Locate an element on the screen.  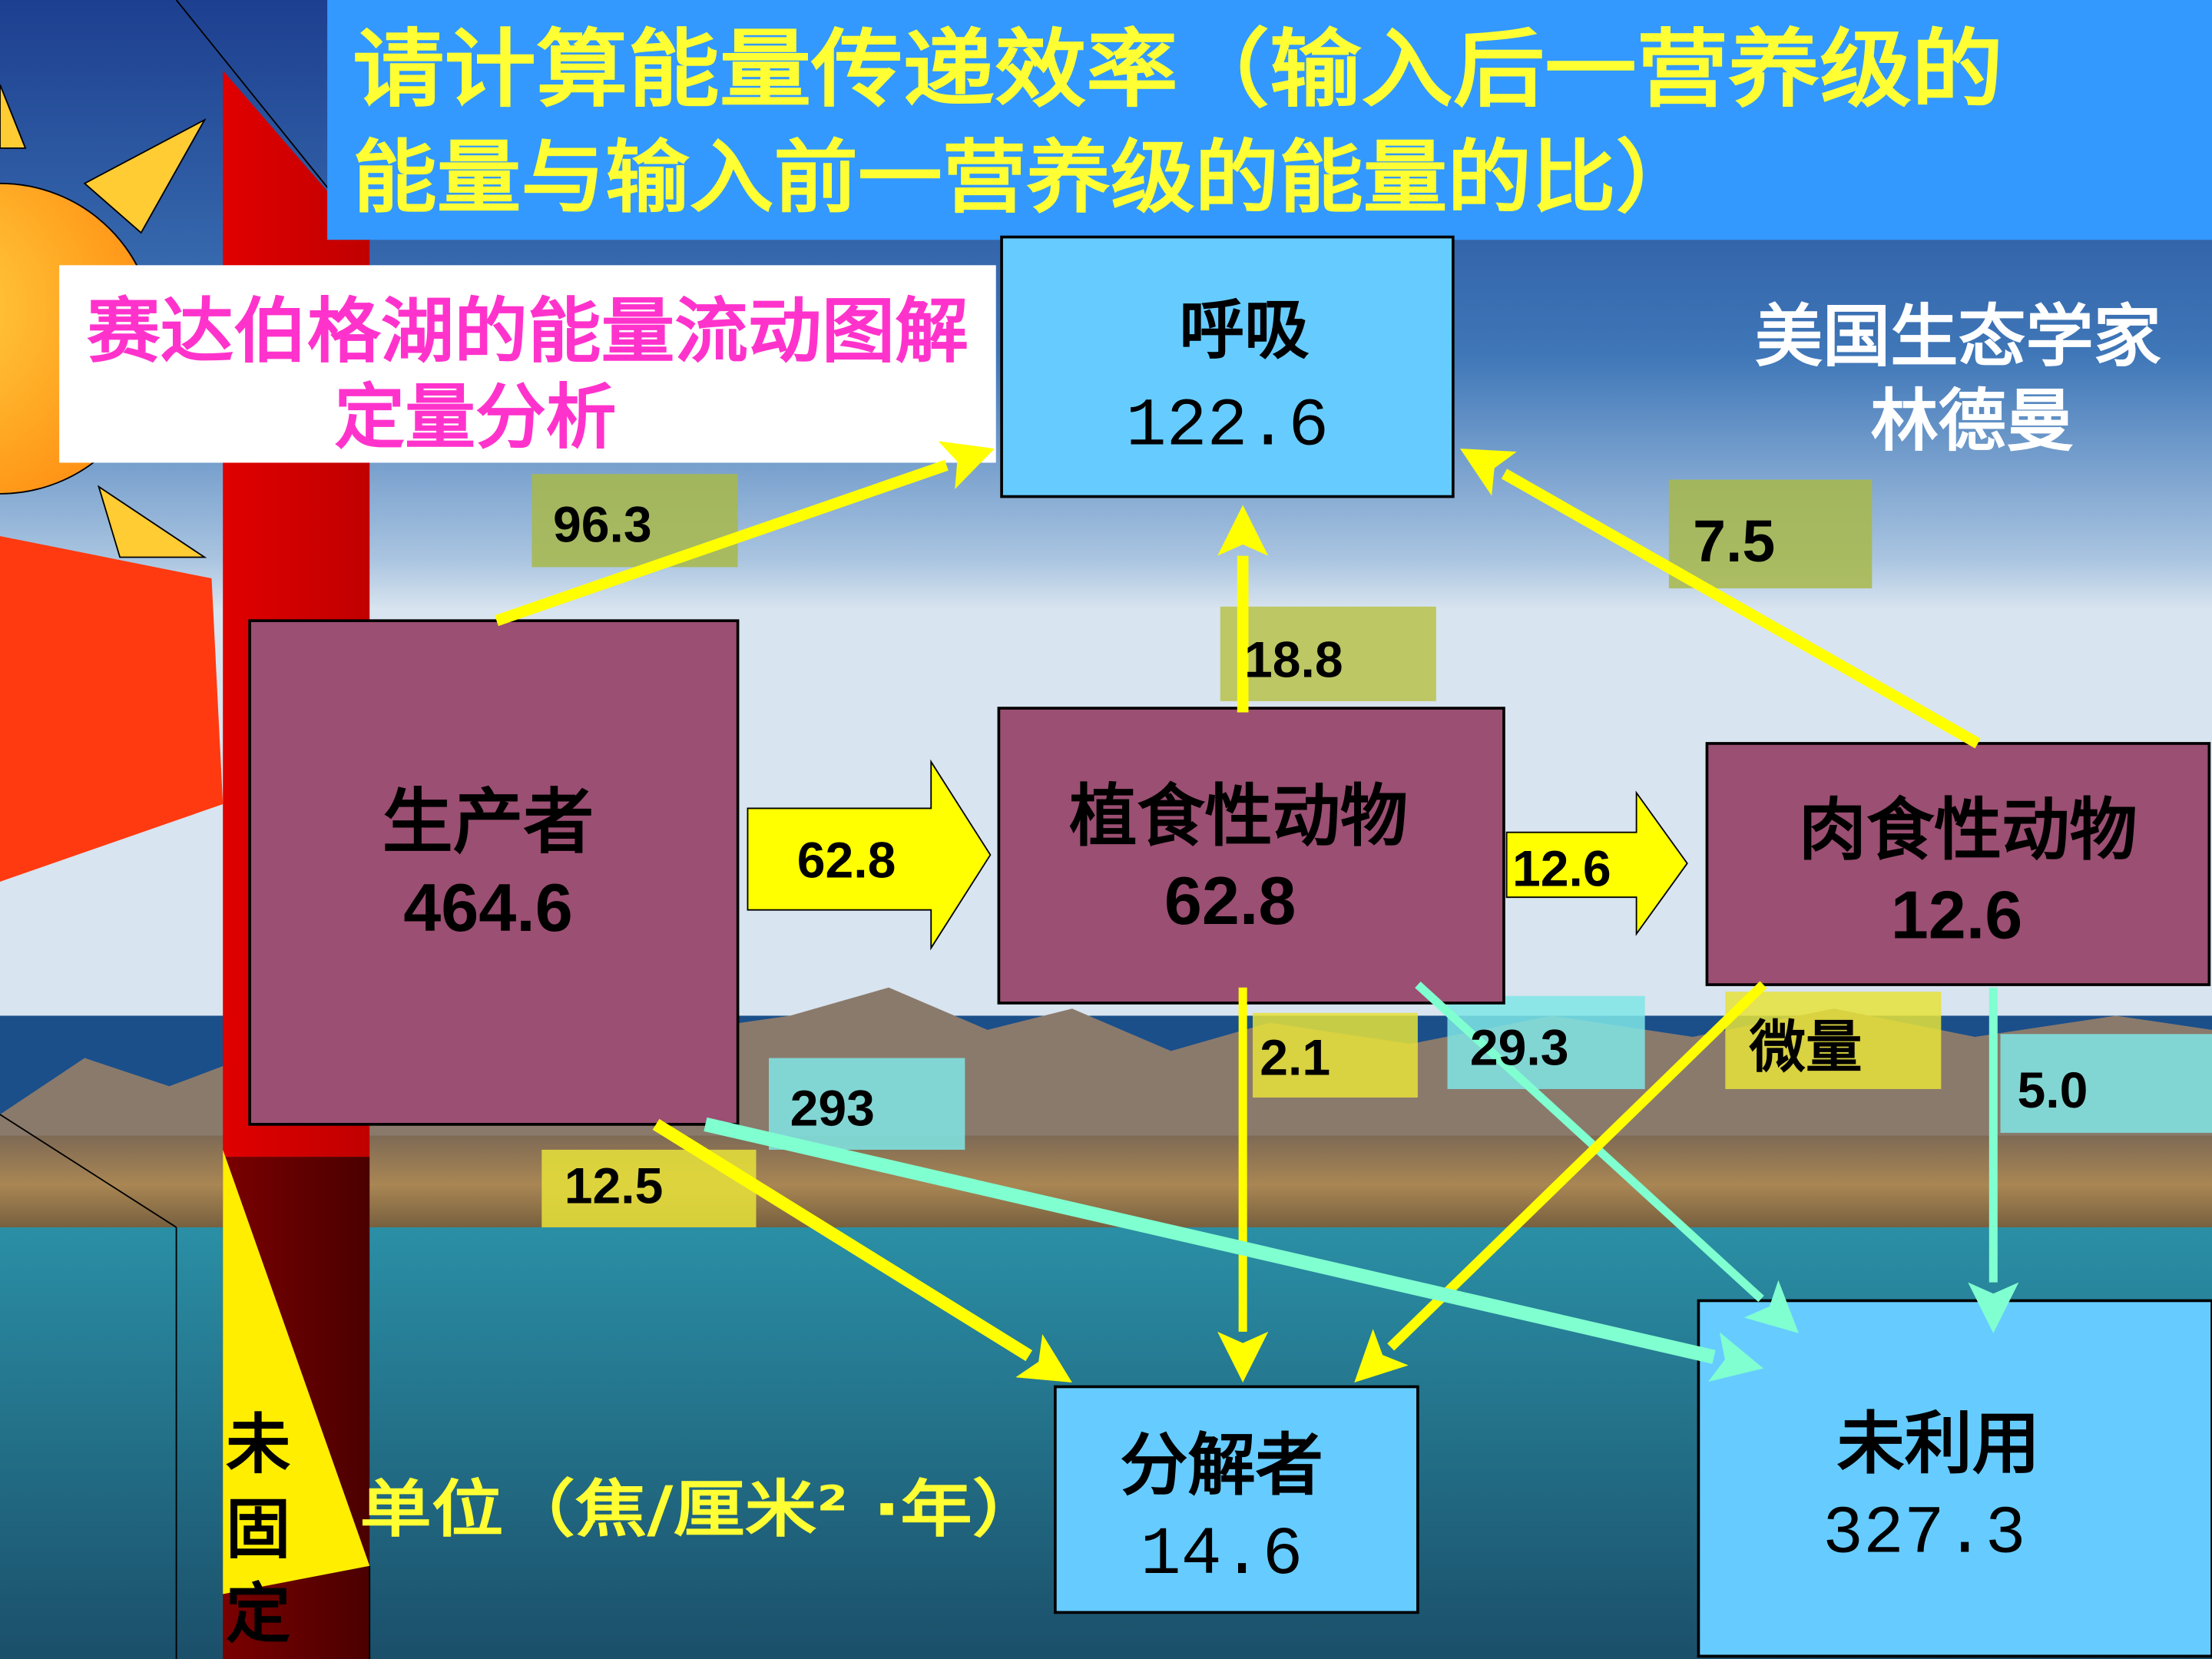
decomposer-value: 14.6 is located at coordinates (1222, 1556).